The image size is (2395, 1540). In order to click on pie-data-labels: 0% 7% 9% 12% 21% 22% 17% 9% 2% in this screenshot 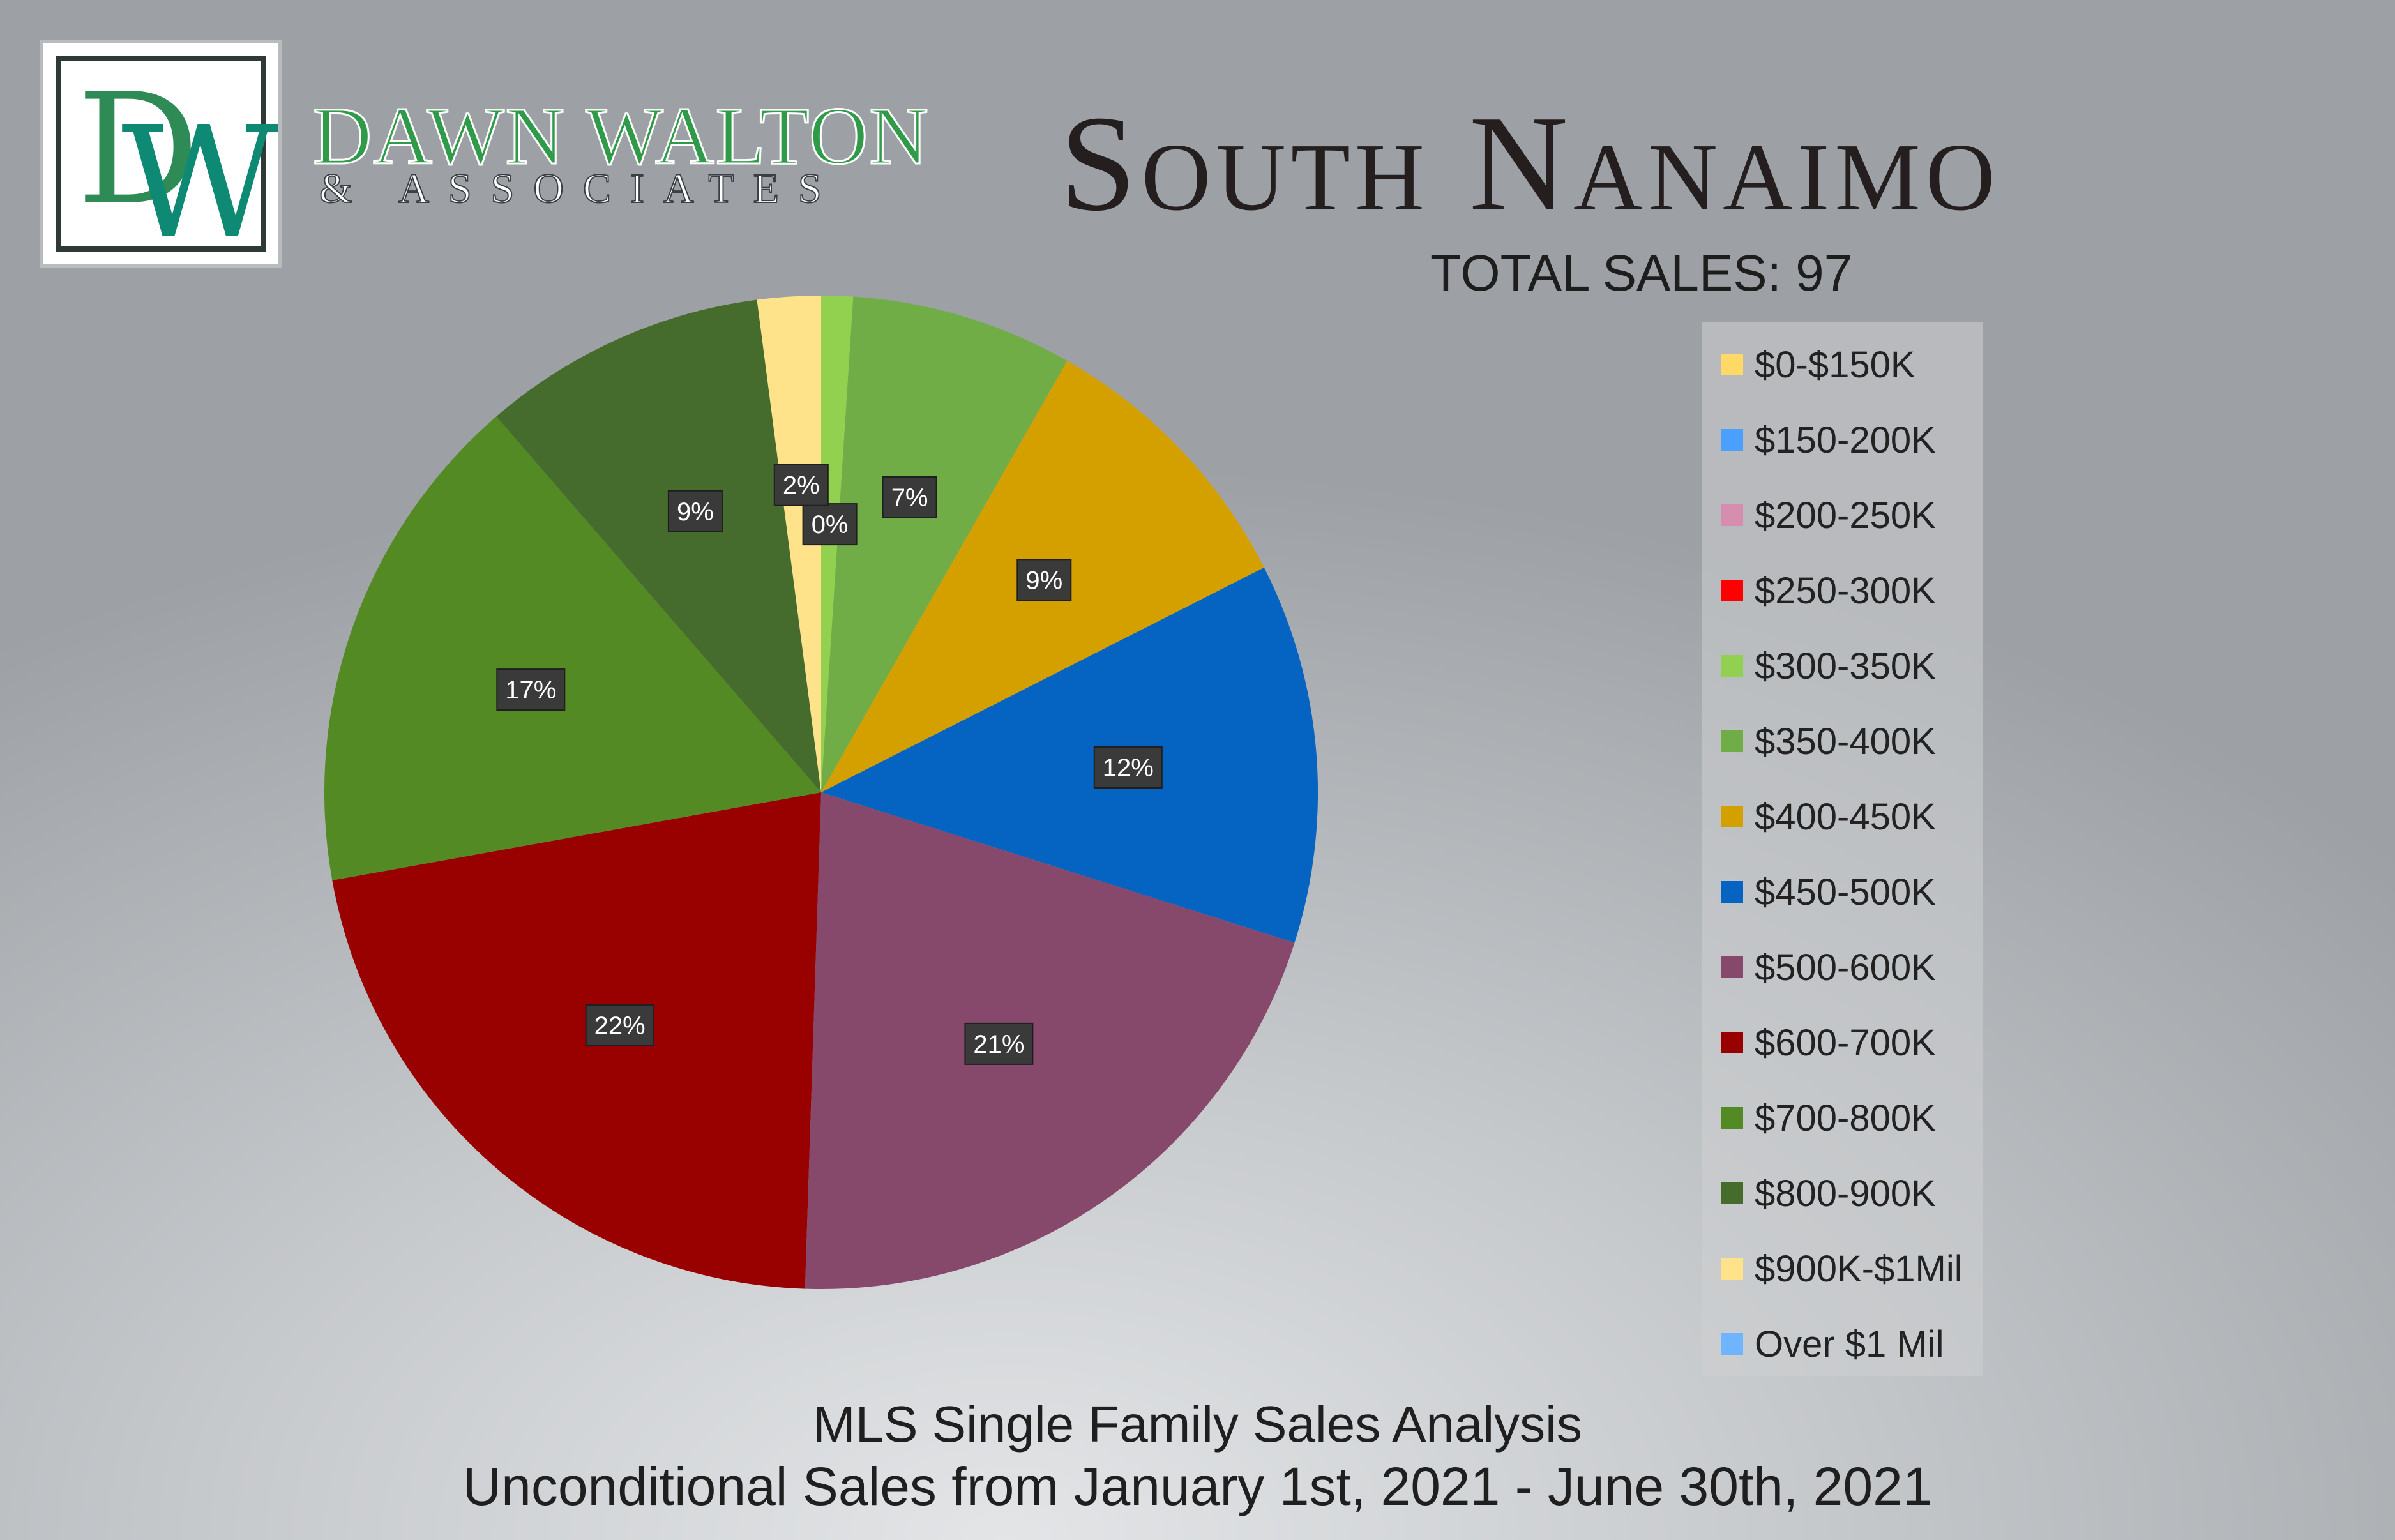, I will do `click(829, 764)`.